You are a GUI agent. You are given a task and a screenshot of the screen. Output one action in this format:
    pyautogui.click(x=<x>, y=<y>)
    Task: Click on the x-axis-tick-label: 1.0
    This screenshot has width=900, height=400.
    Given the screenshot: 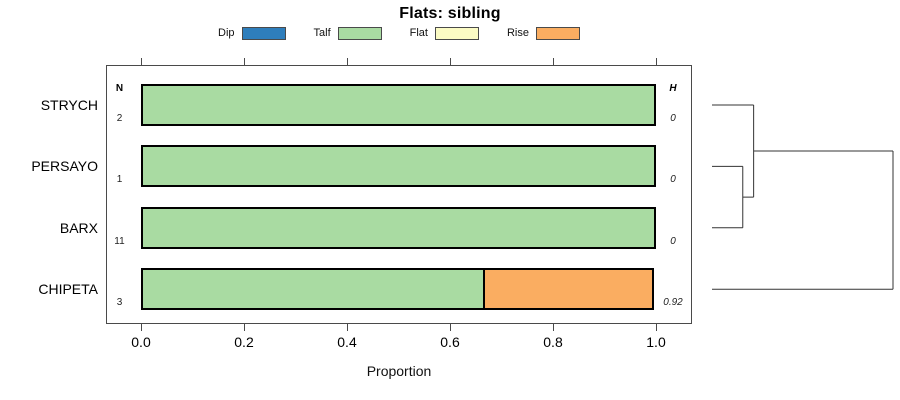 What is the action you would take?
    pyautogui.click(x=656, y=342)
    